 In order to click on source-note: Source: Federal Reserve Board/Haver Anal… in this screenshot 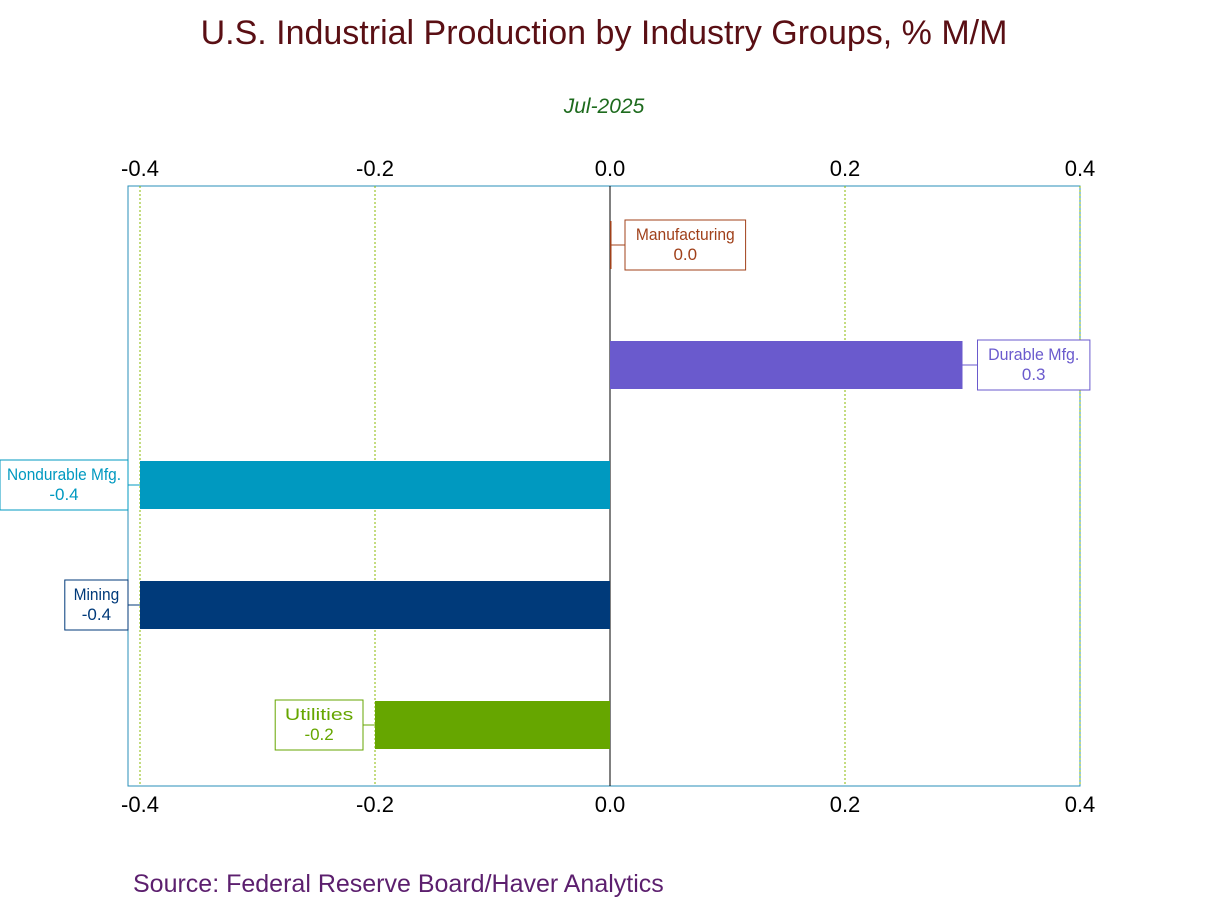, I will do `click(398, 884)`.